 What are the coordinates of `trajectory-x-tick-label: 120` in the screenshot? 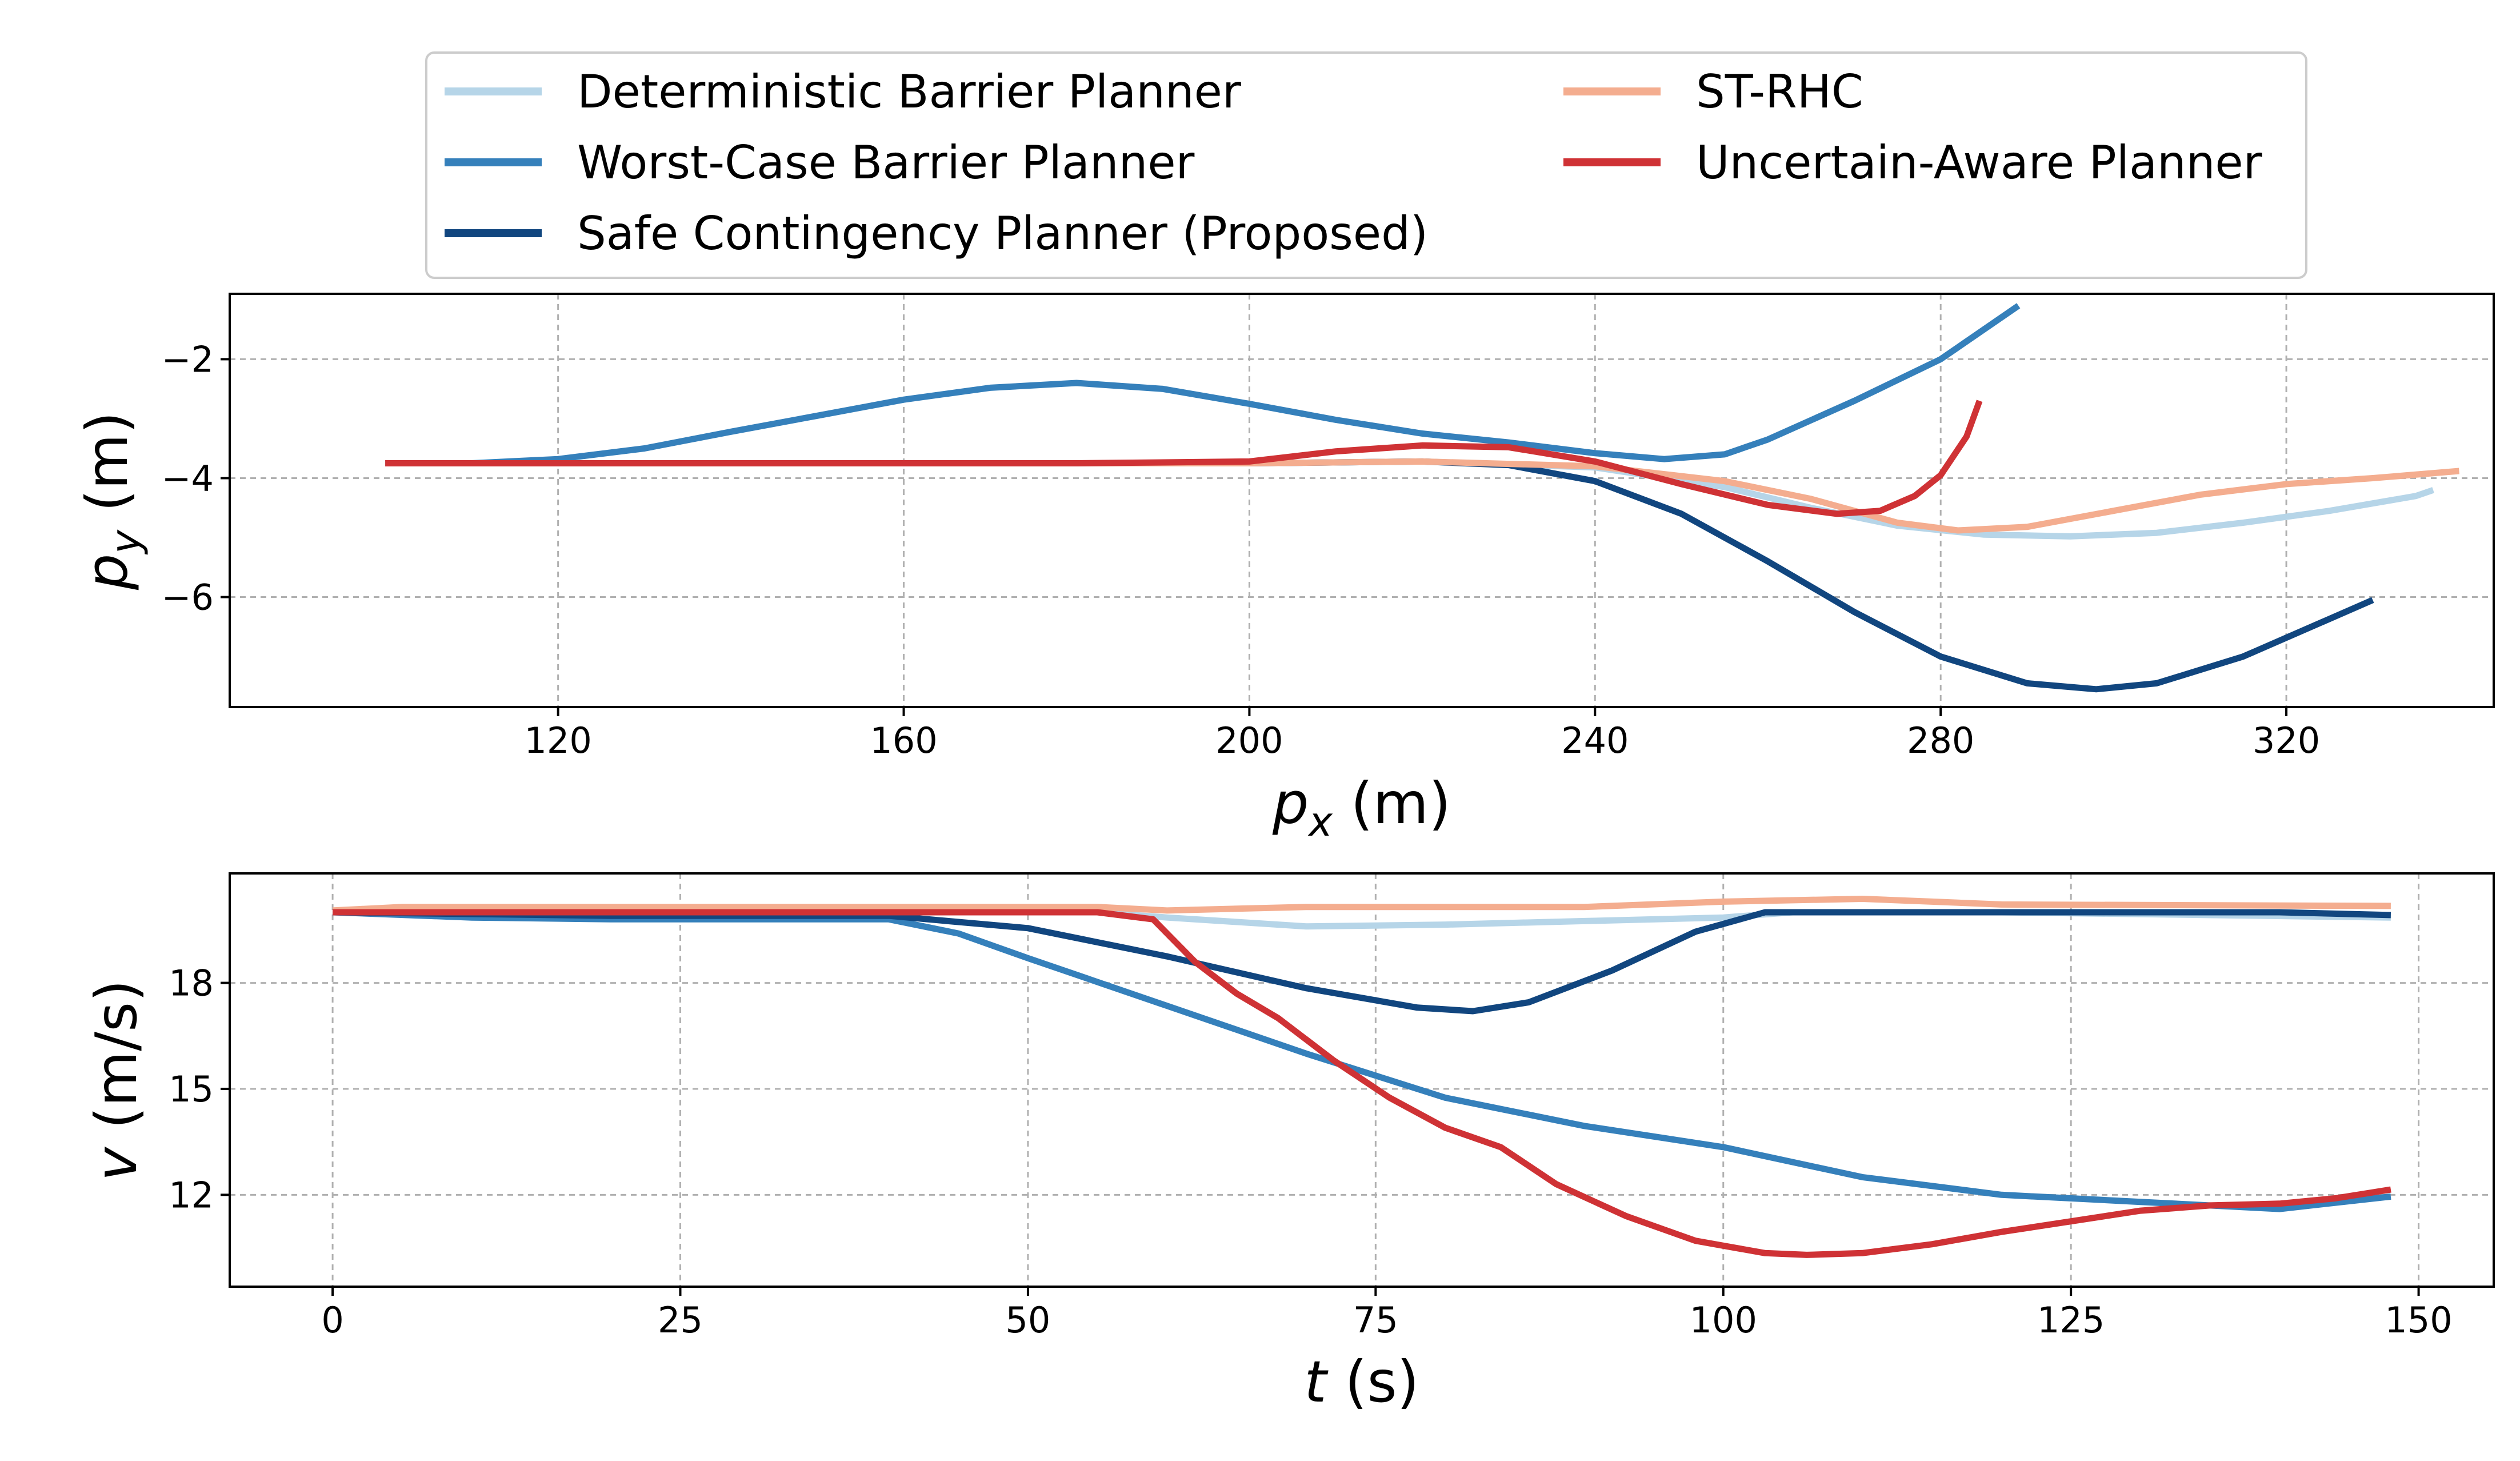 It's located at (557, 740).